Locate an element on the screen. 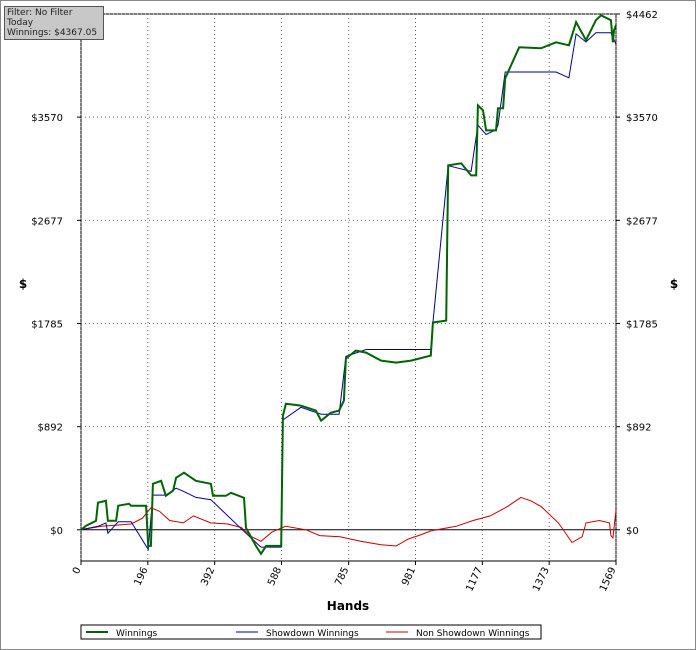  legend-label: Winnings is located at coordinates (137, 634).